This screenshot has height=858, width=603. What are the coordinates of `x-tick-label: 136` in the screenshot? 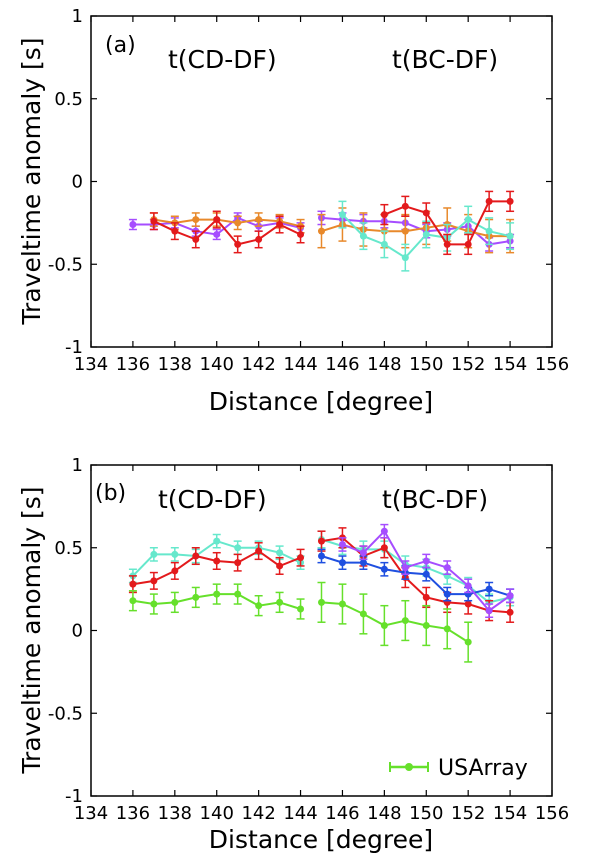 It's located at (133, 813).